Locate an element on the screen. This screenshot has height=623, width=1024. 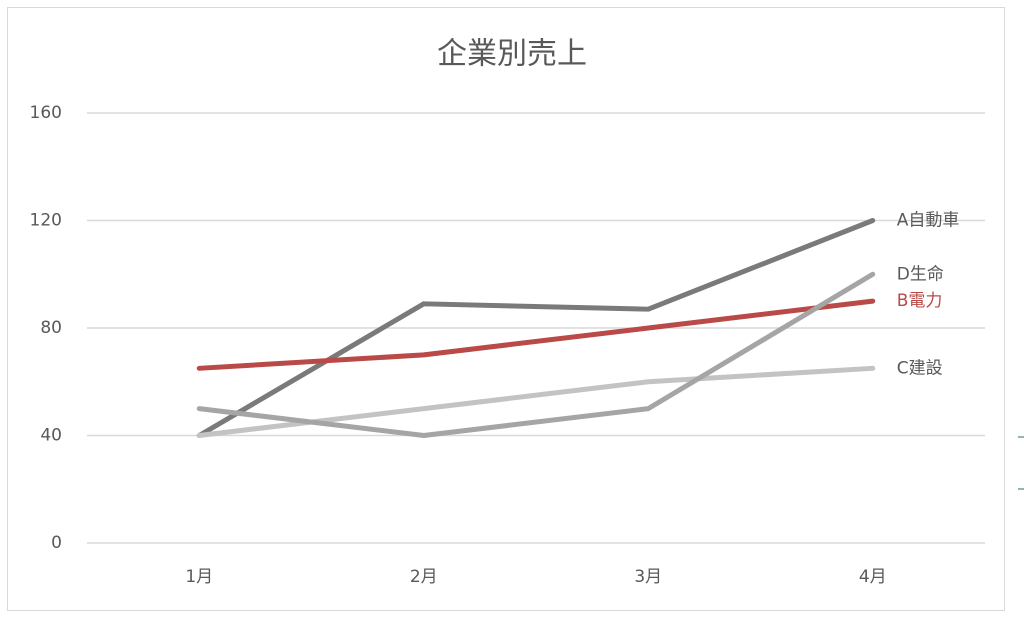
y-tick-label: 0 is located at coordinates (56, 543).